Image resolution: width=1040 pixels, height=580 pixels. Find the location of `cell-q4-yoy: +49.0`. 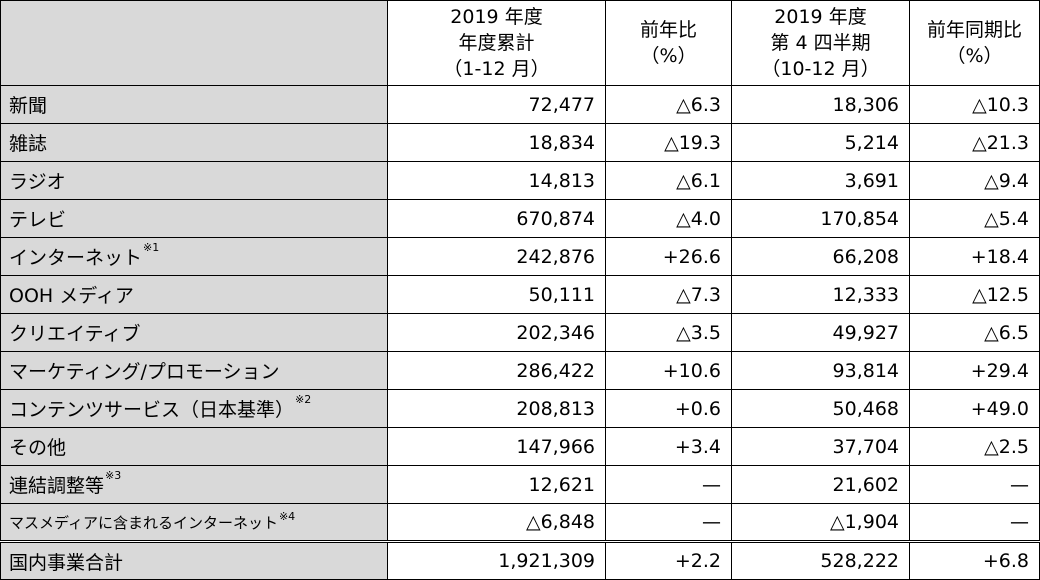

cell-q4-yoy: +49.0 is located at coordinates (974, 408).